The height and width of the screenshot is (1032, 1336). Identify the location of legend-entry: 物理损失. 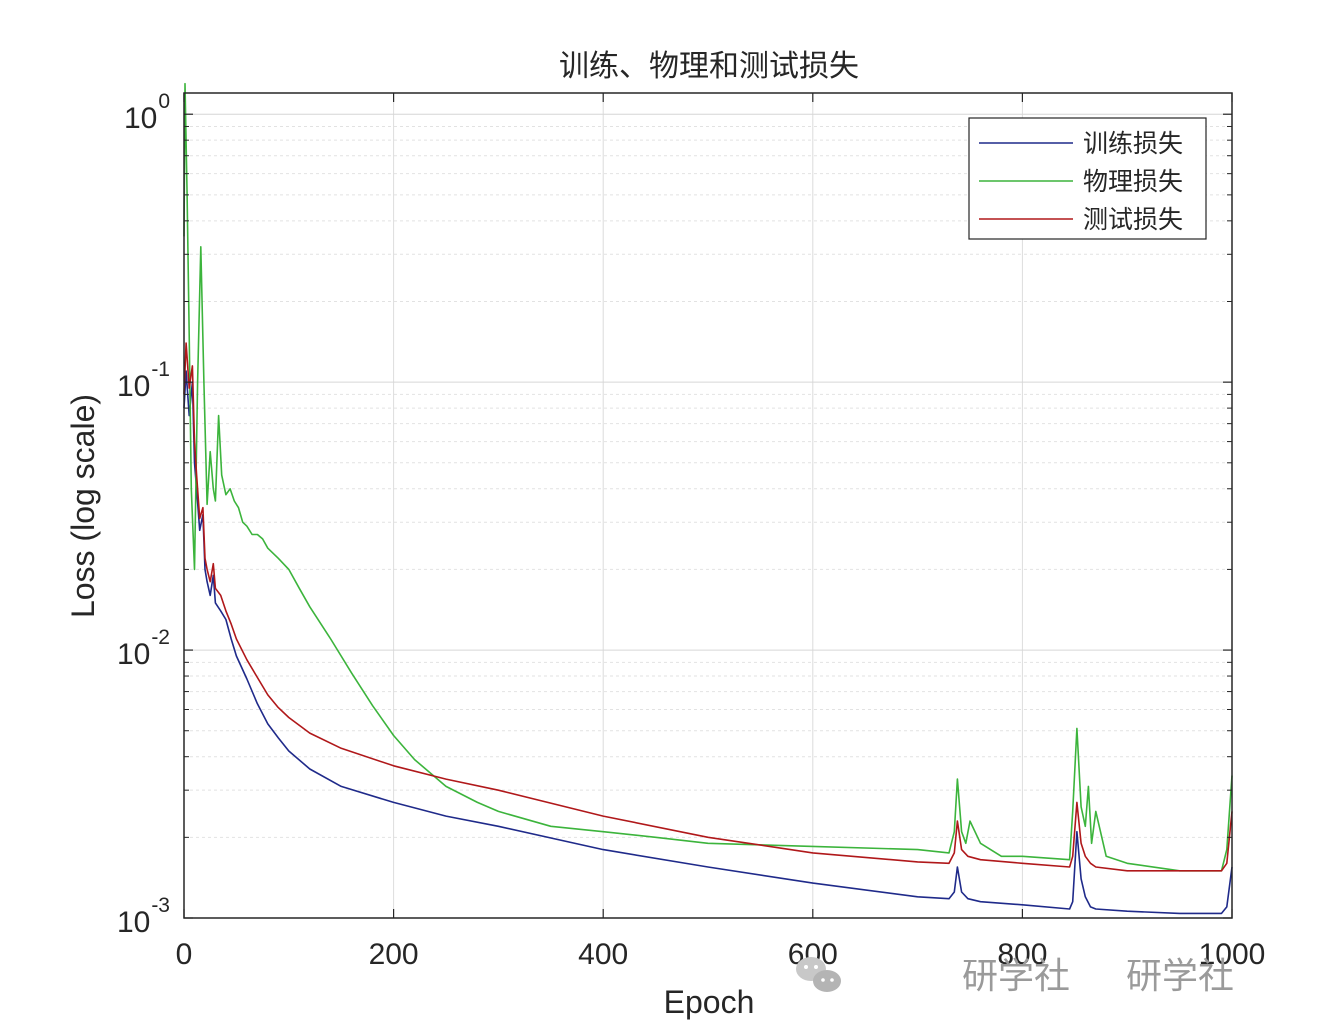
(1081, 181).